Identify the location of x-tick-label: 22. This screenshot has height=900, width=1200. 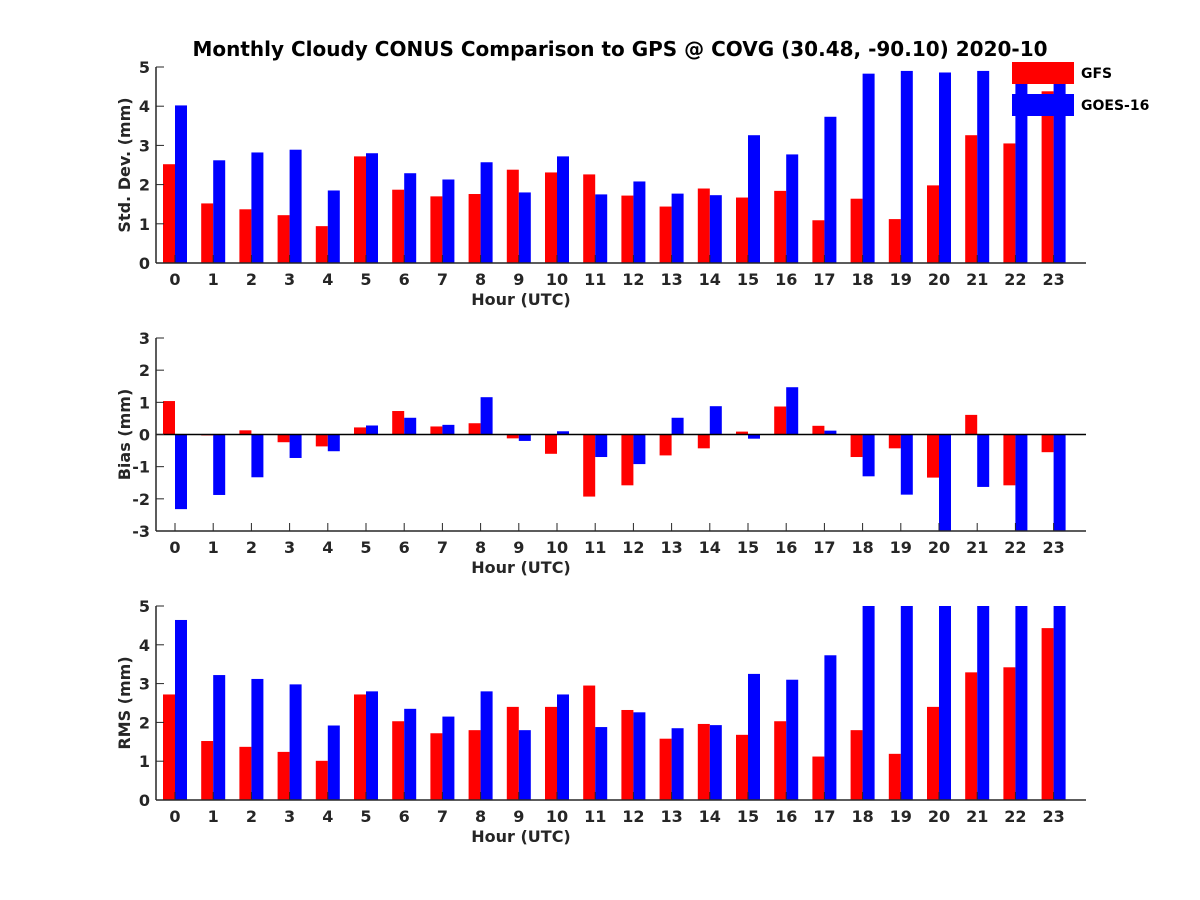
(1015, 279).